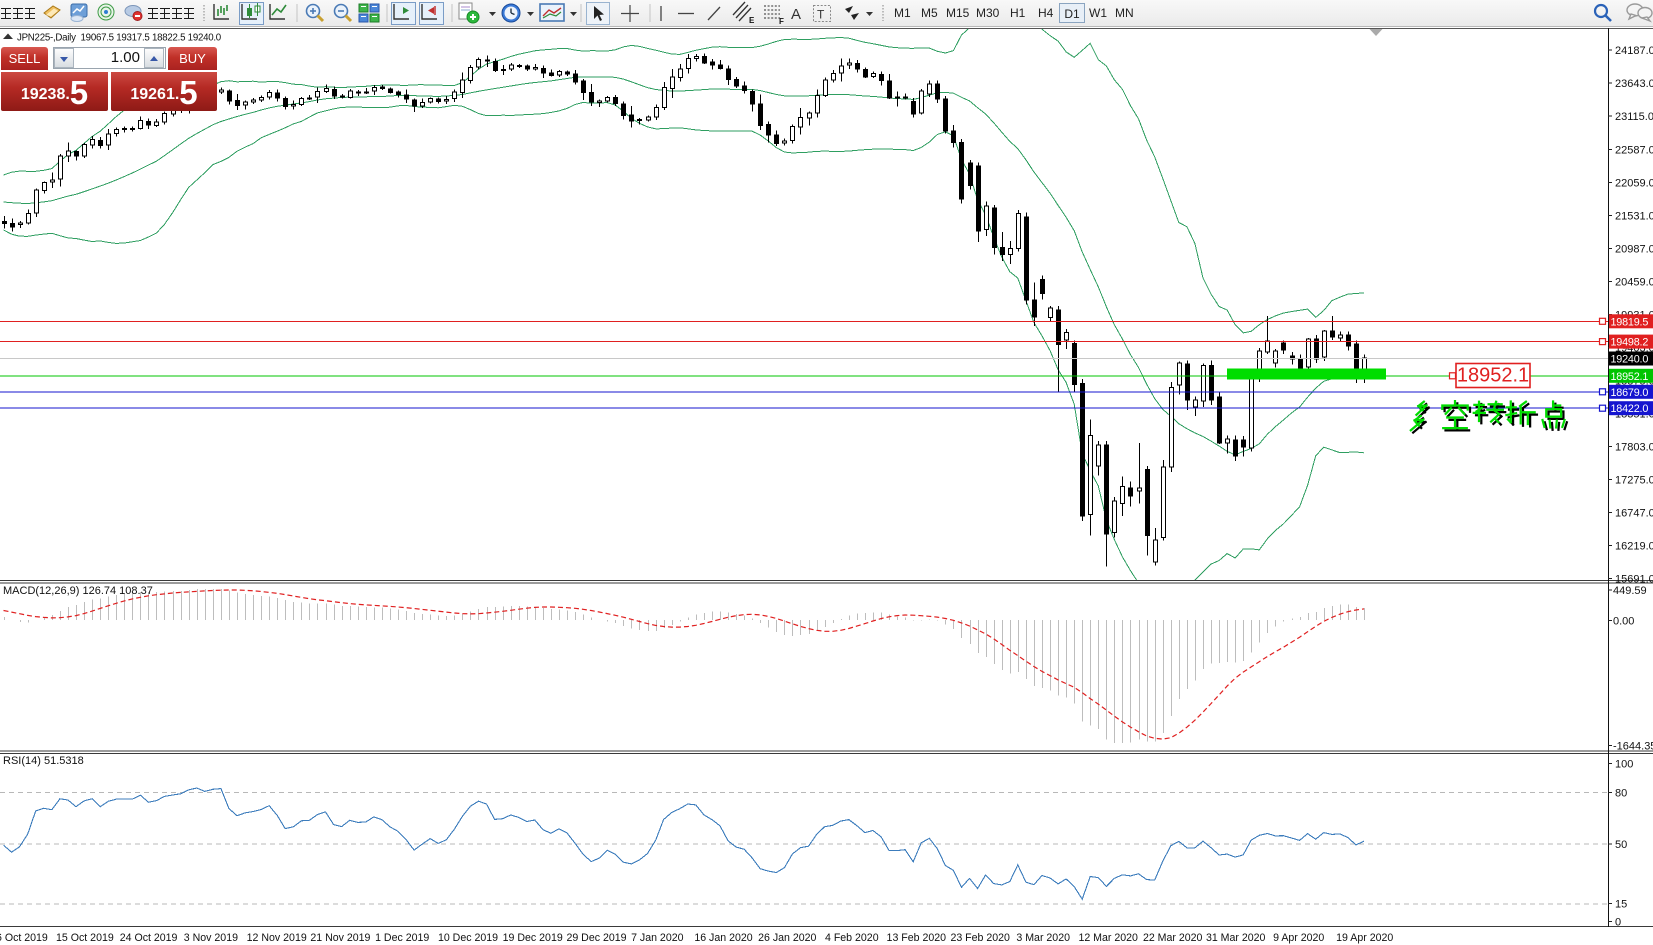 The height and width of the screenshot is (945, 1653). What do you see at coordinates (796, 14) in the screenshot?
I see `svg-text: A` at bounding box center [796, 14].